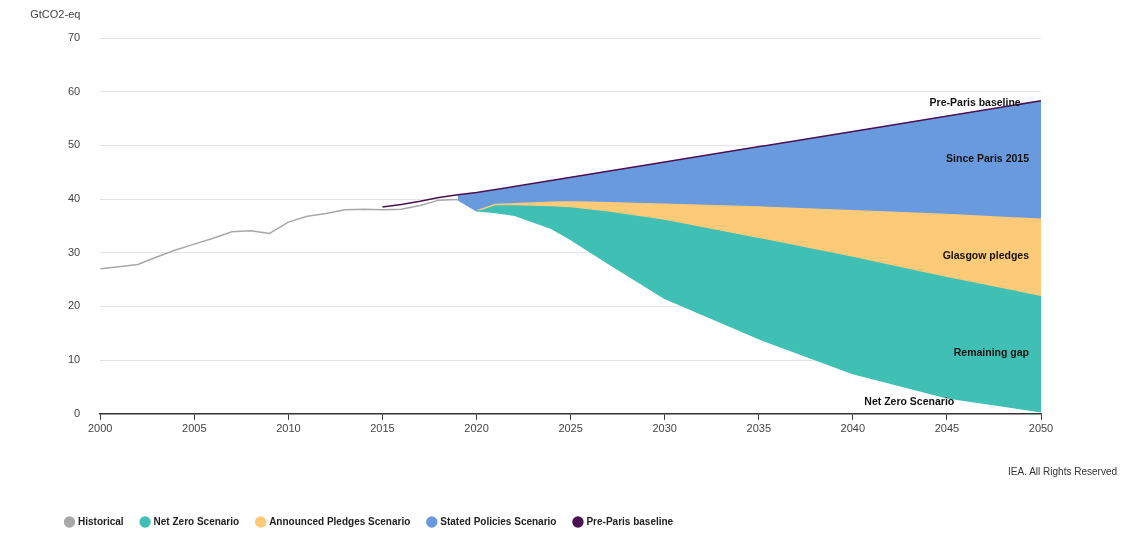 This screenshot has width=1129, height=545. Describe the element at coordinates (55, 13) in the screenshot. I see `y-axis-title: GtCO2-eq` at that location.